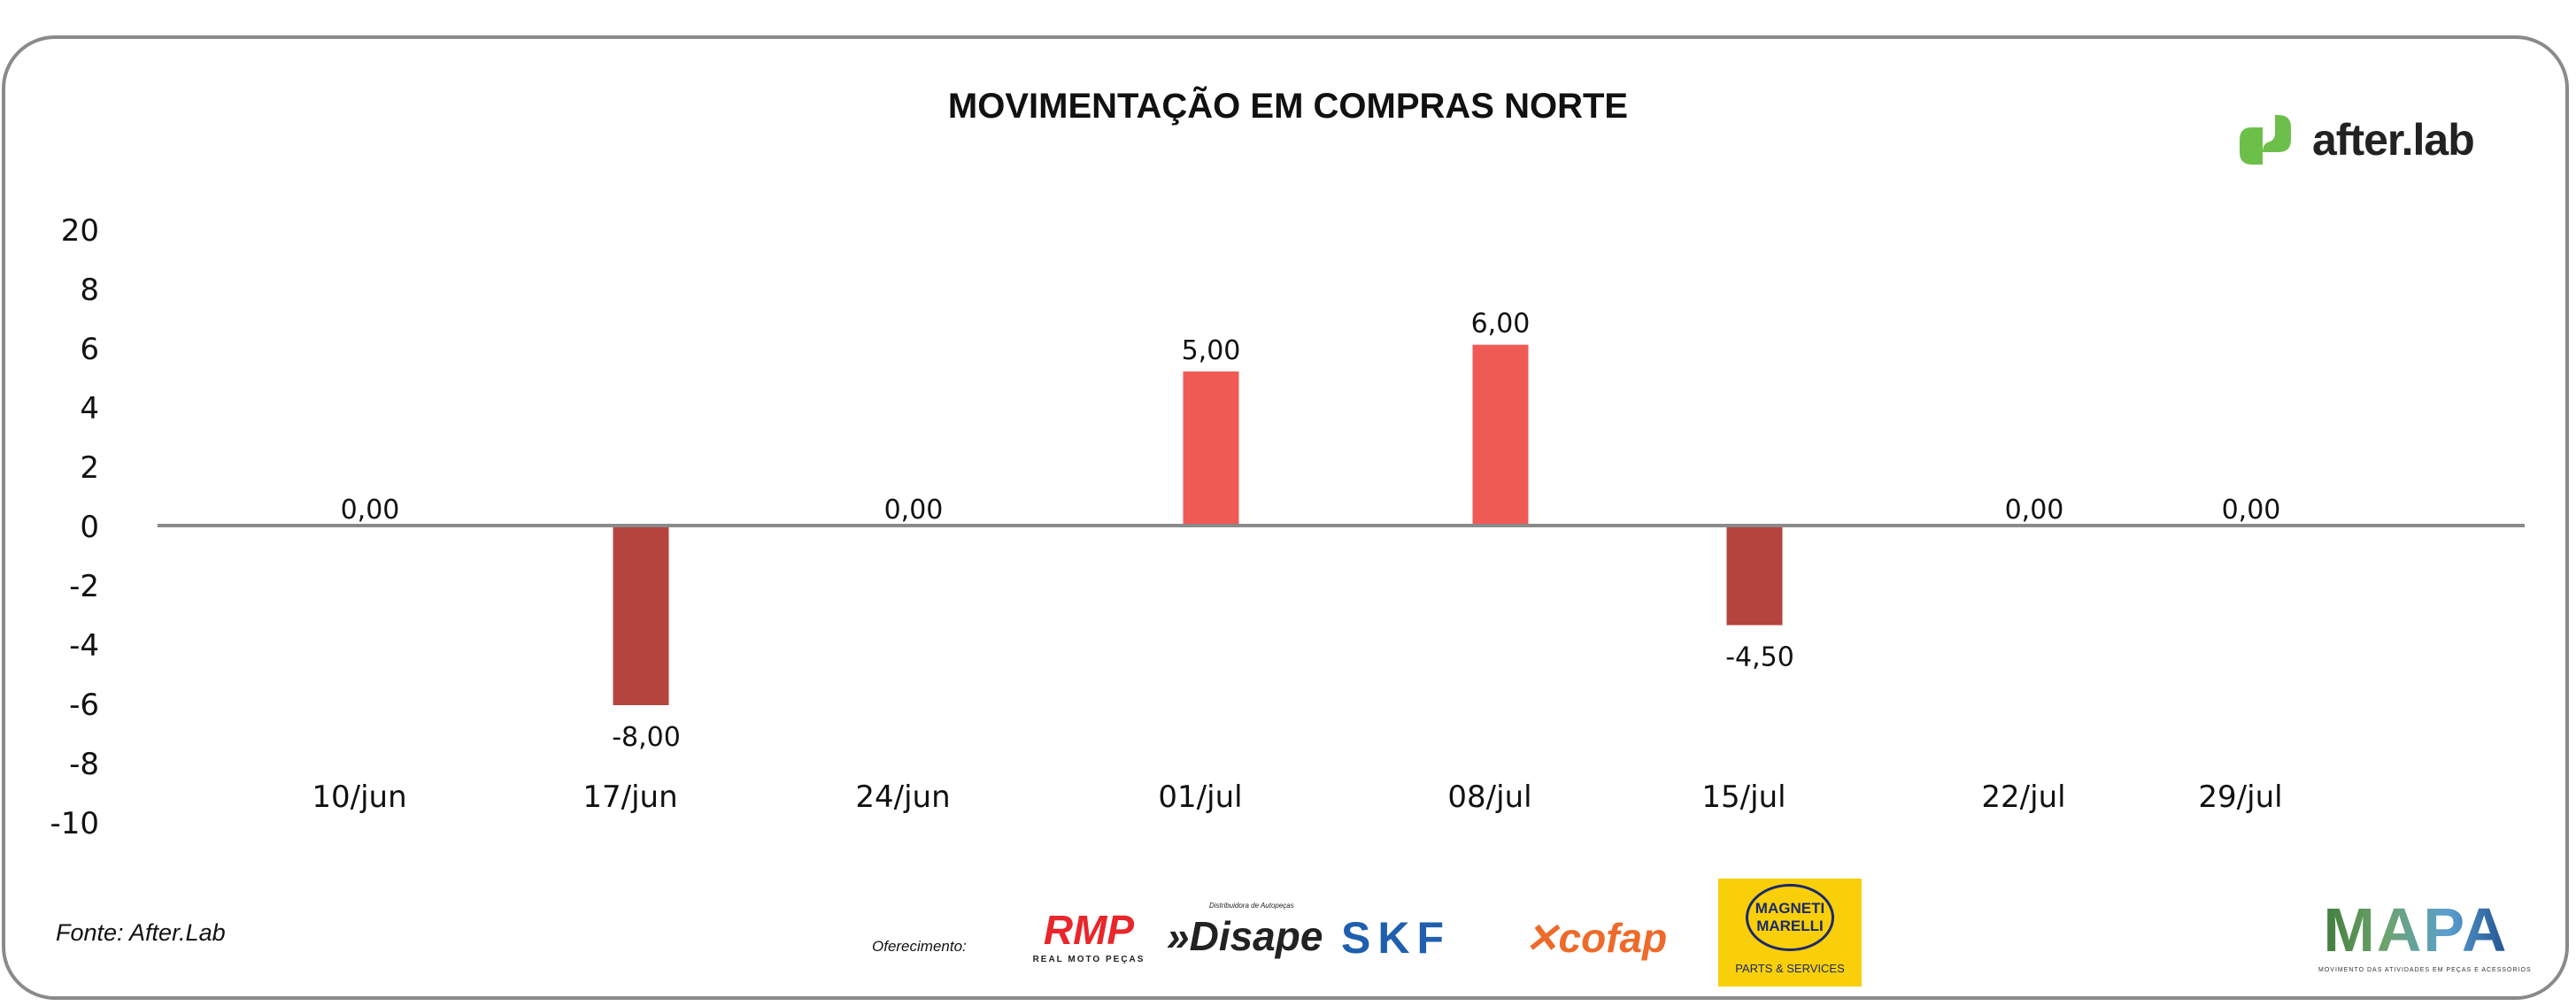 The image size is (2576, 1006). I want to click on sponsor-logo-disape: Distribuidora de Autopeças »Disape, so click(1245, 931).